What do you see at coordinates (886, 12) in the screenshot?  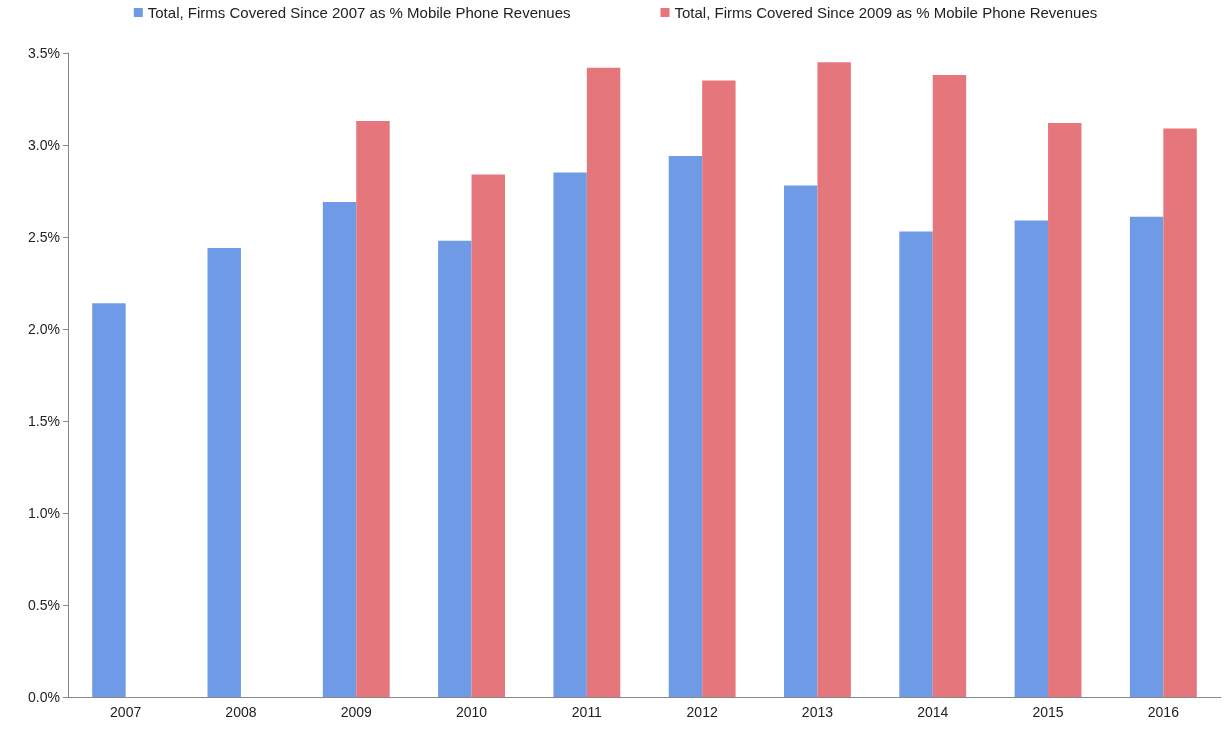 I see `legend-label: Total, Firms Covered Since 2009 as % Mobile Phone Revenues` at bounding box center [886, 12].